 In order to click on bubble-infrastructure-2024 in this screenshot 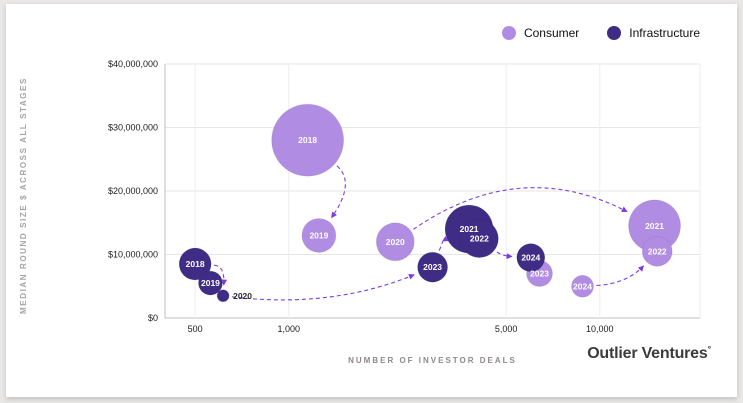, I will do `click(531, 258)`.